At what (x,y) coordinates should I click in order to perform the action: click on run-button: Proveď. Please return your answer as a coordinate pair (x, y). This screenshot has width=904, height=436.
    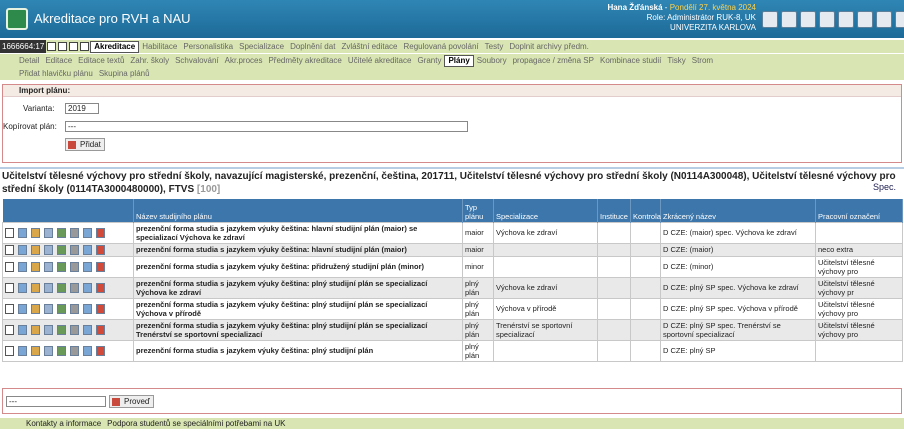
    Looking at the image, I should click on (131, 401).